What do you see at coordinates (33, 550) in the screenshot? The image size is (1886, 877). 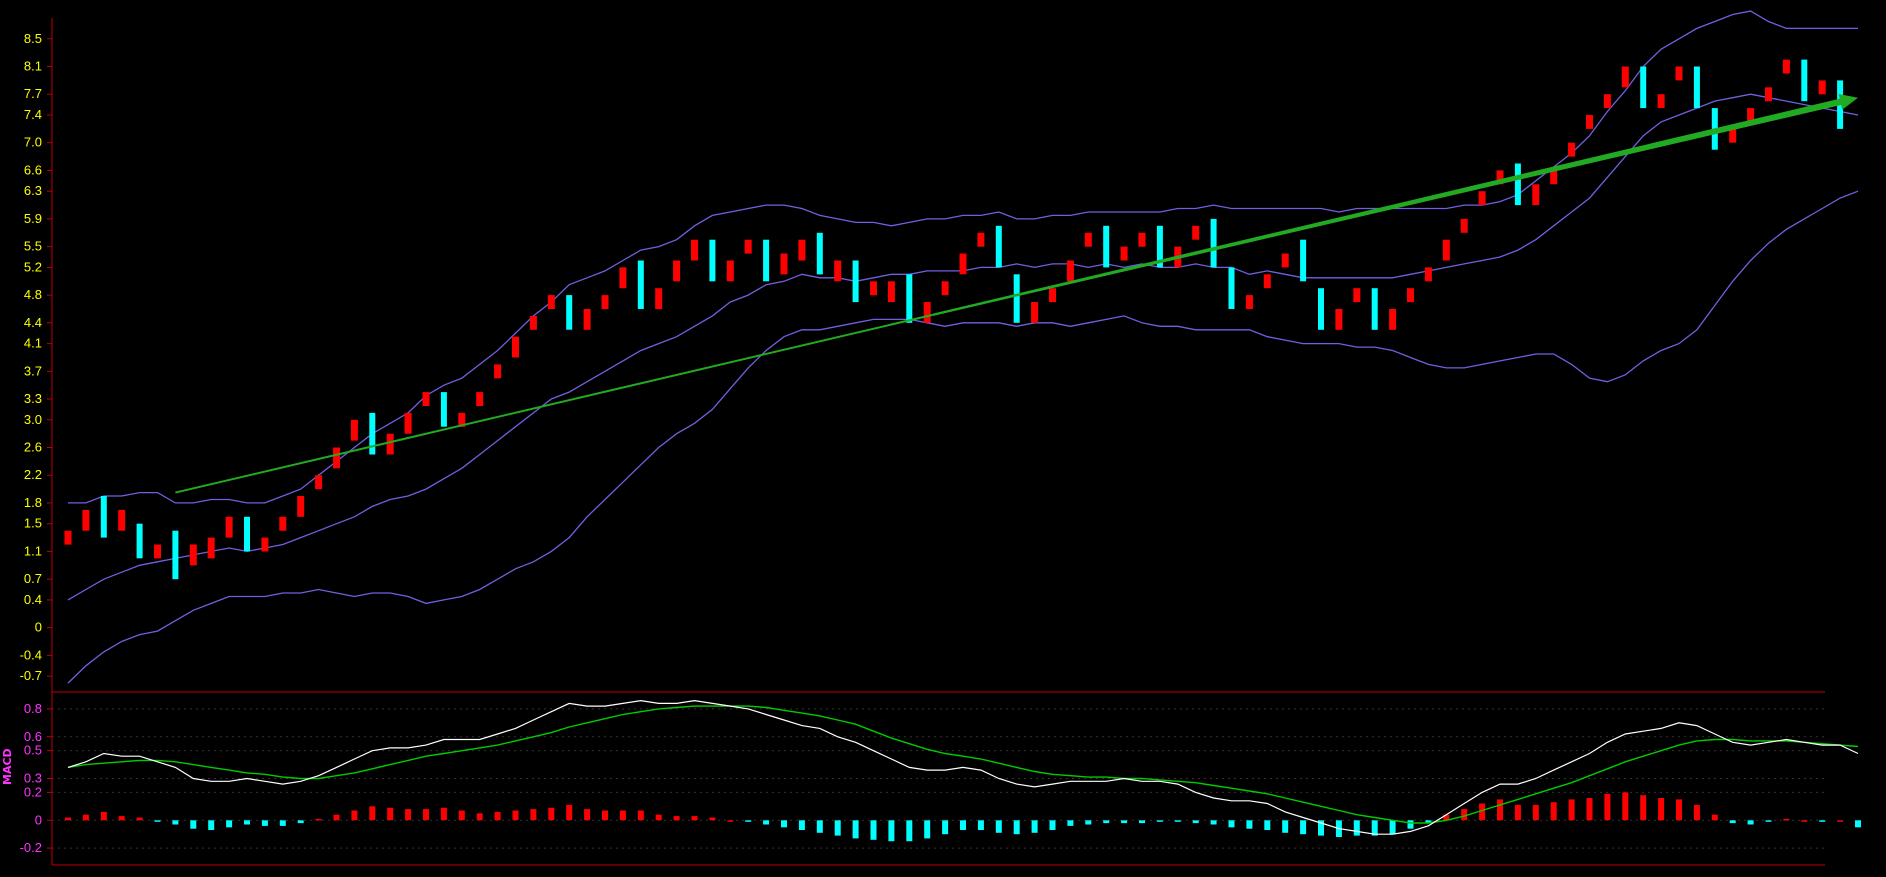 I see `y-tick-label: 1.1` at bounding box center [33, 550].